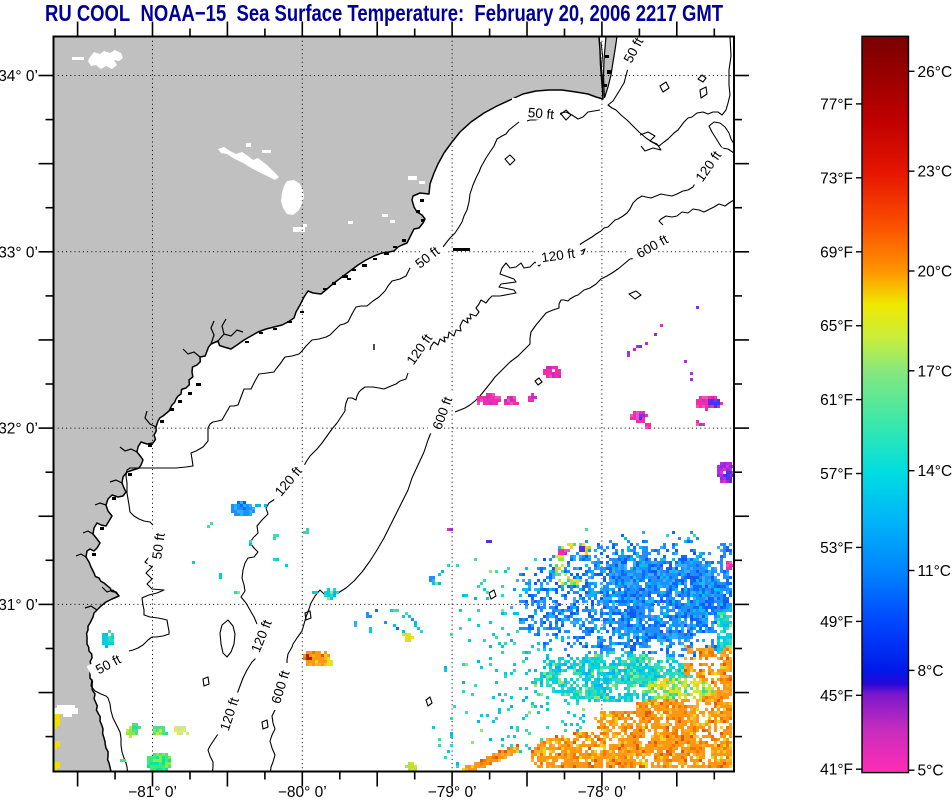 Image resolution: width=952 pixels, height=806 pixels. What do you see at coordinates (836, 326) in the screenshot?
I see `svg-text: 65°F` at bounding box center [836, 326].